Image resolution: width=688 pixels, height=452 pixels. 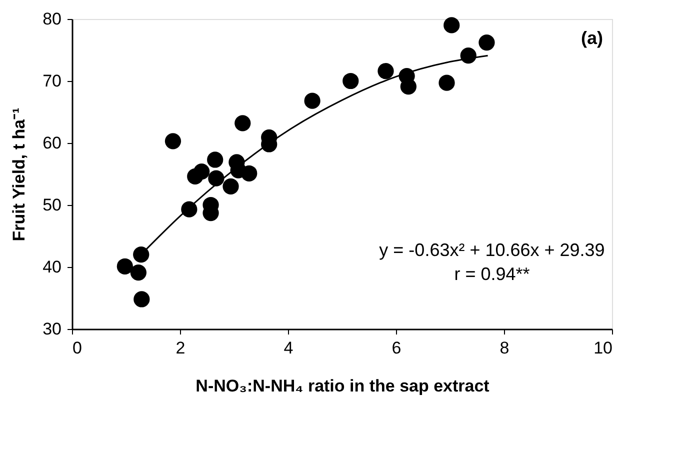 I want to click on x-tick-label: 6, so click(x=397, y=348).